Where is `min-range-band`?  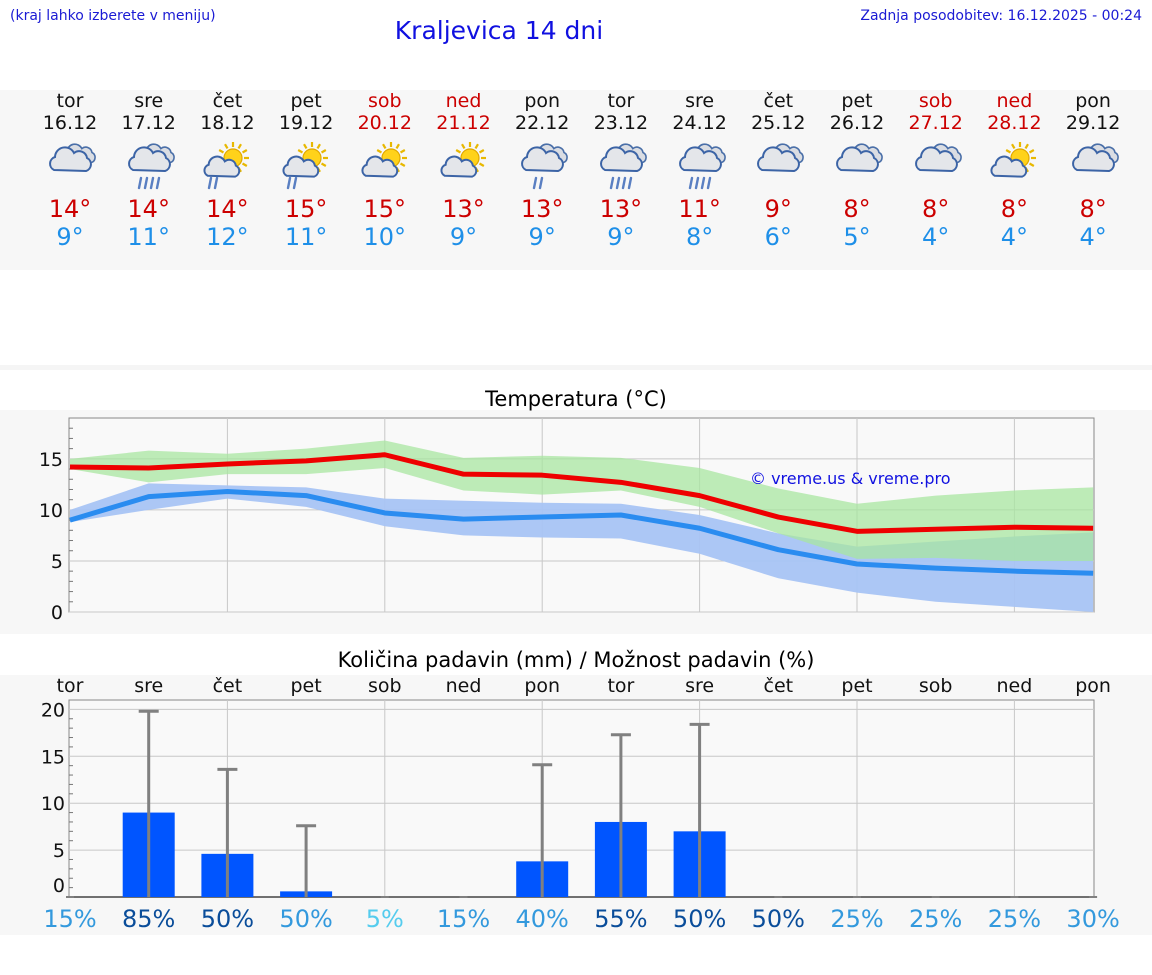 min-range-band is located at coordinates (582, 547).